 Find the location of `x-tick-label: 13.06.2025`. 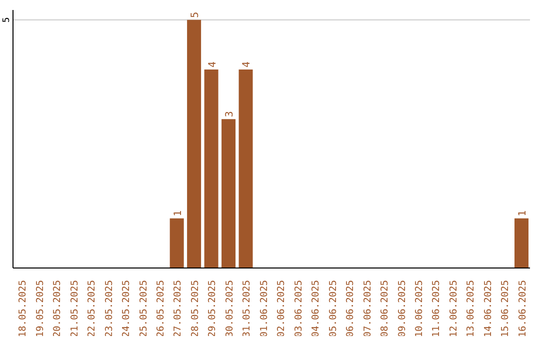

x-tick-label: 13.06.2025 is located at coordinates (471, 309).